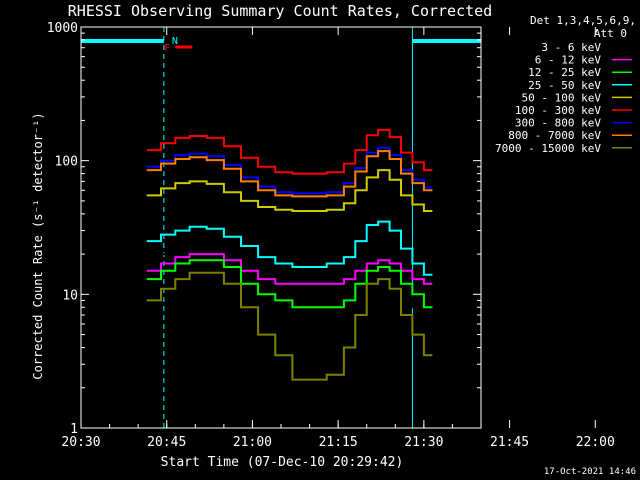 The image size is (640, 480). I want to click on legend-label: 100 - 300 keV, so click(558, 110).